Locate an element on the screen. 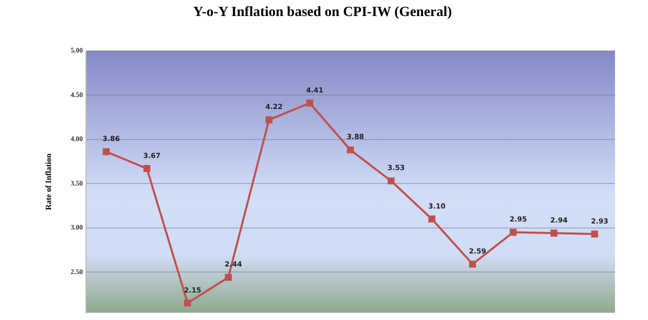  chart-title: Y-o-Y Inflation based on CPI-IW (General) is located at coordinates (322, 12).